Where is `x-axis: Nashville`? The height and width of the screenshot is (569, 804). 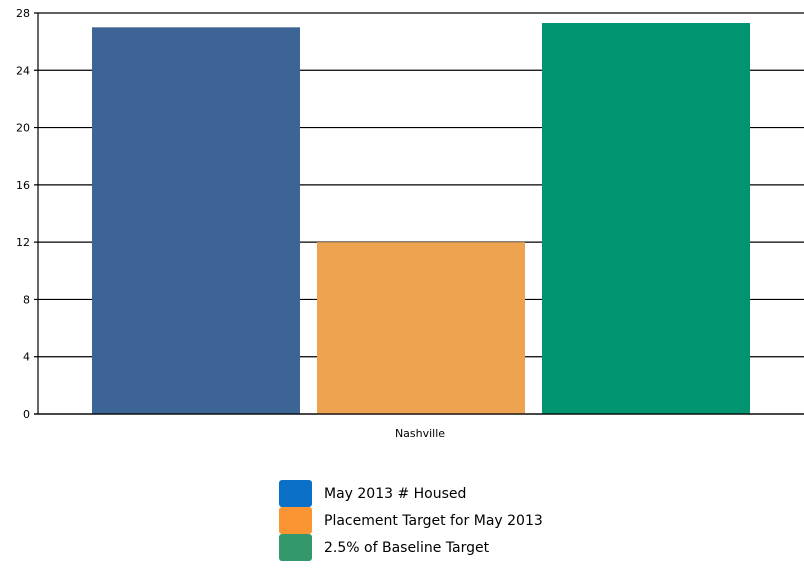
x-axis: Nashville is located at coordinates (419, 426).